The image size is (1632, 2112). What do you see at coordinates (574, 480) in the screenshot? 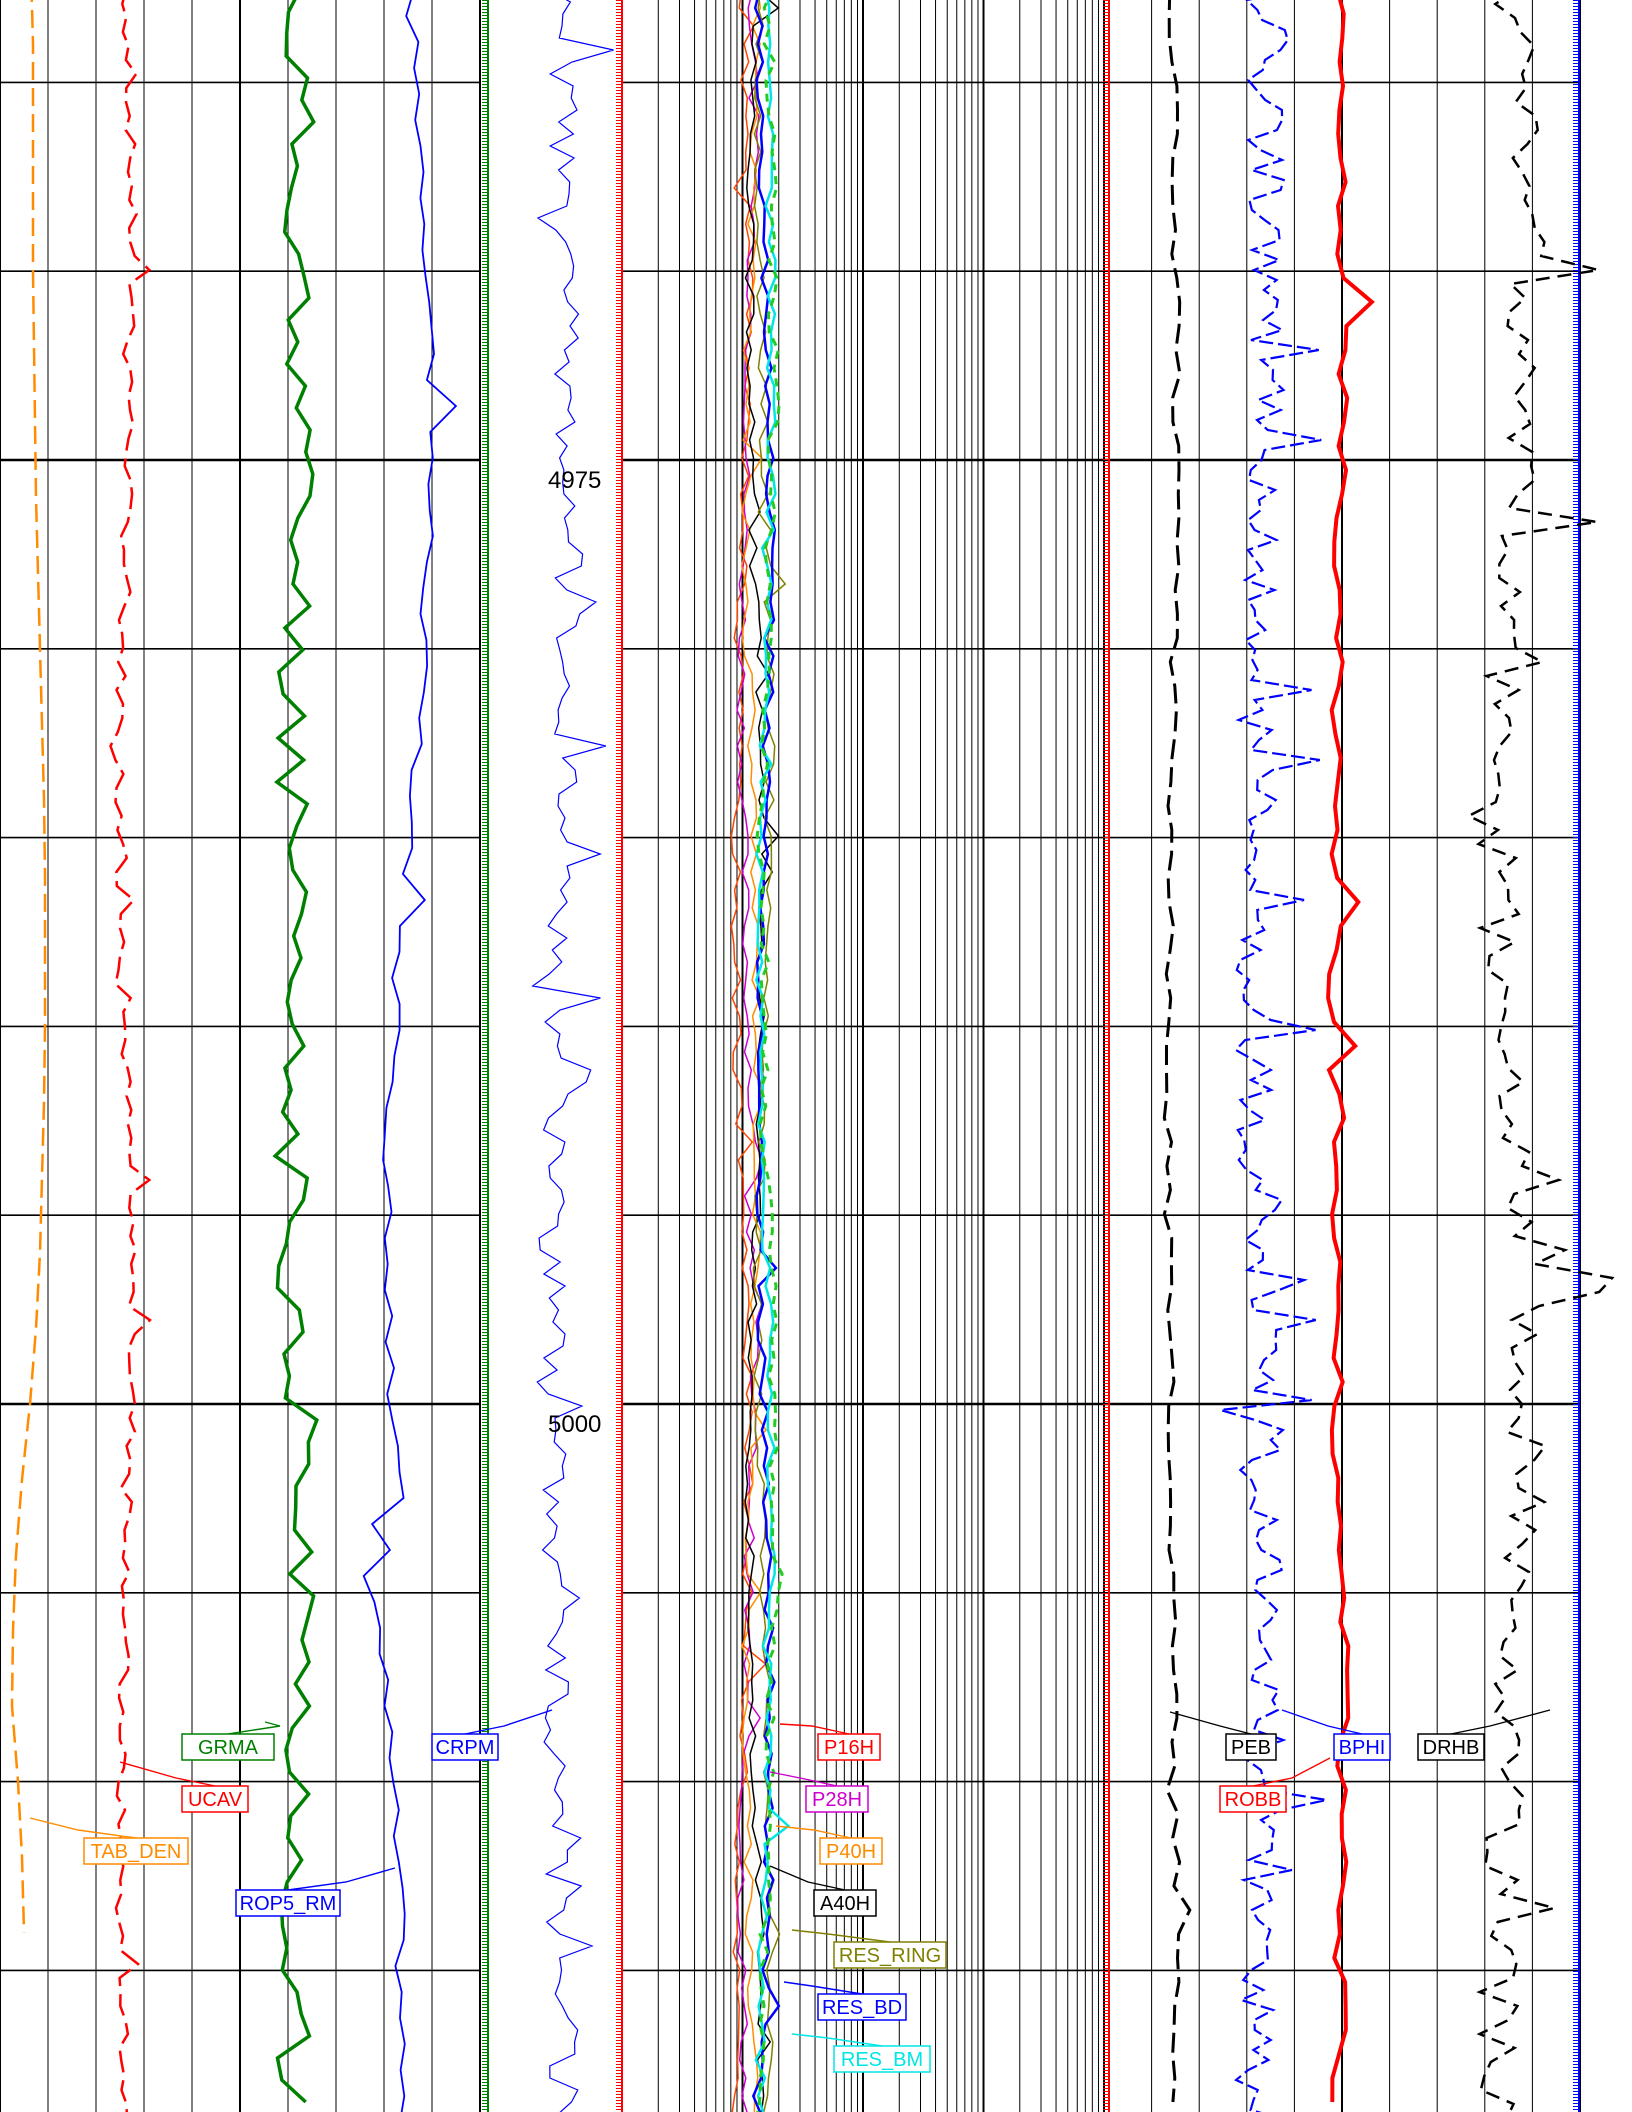
I see `depth-label-4975: 4975` at bounding box center [574, 480].